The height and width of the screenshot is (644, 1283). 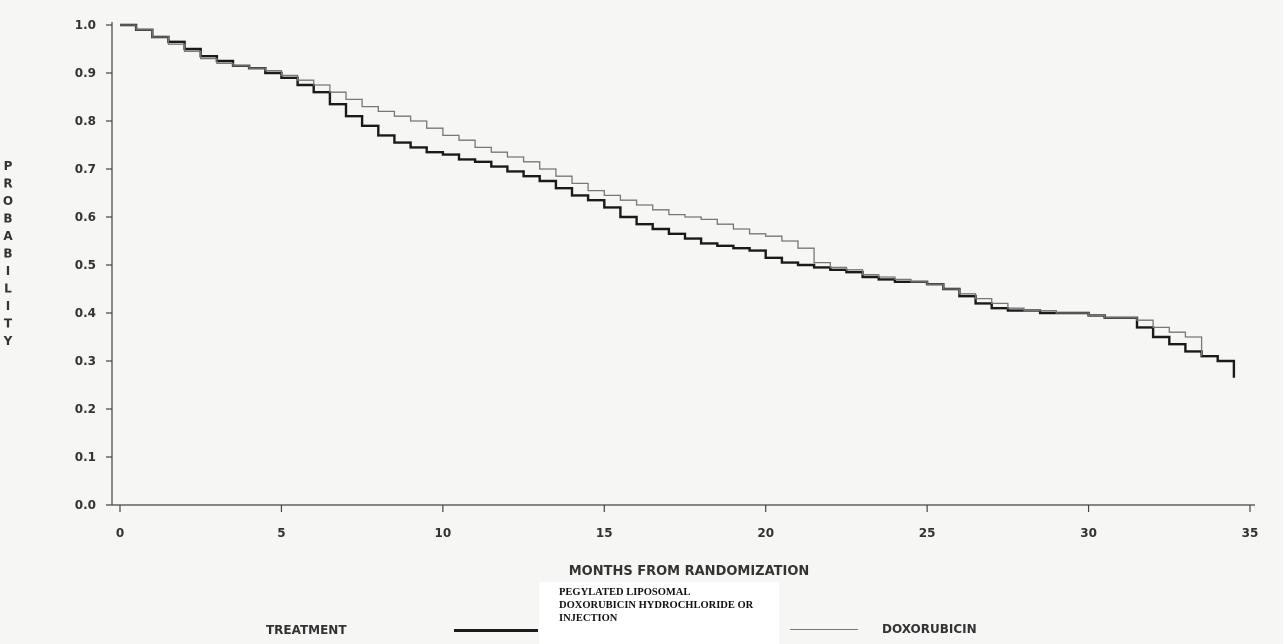 I want to click on y-tick-label: 0.3, so click(x=85, y=361).